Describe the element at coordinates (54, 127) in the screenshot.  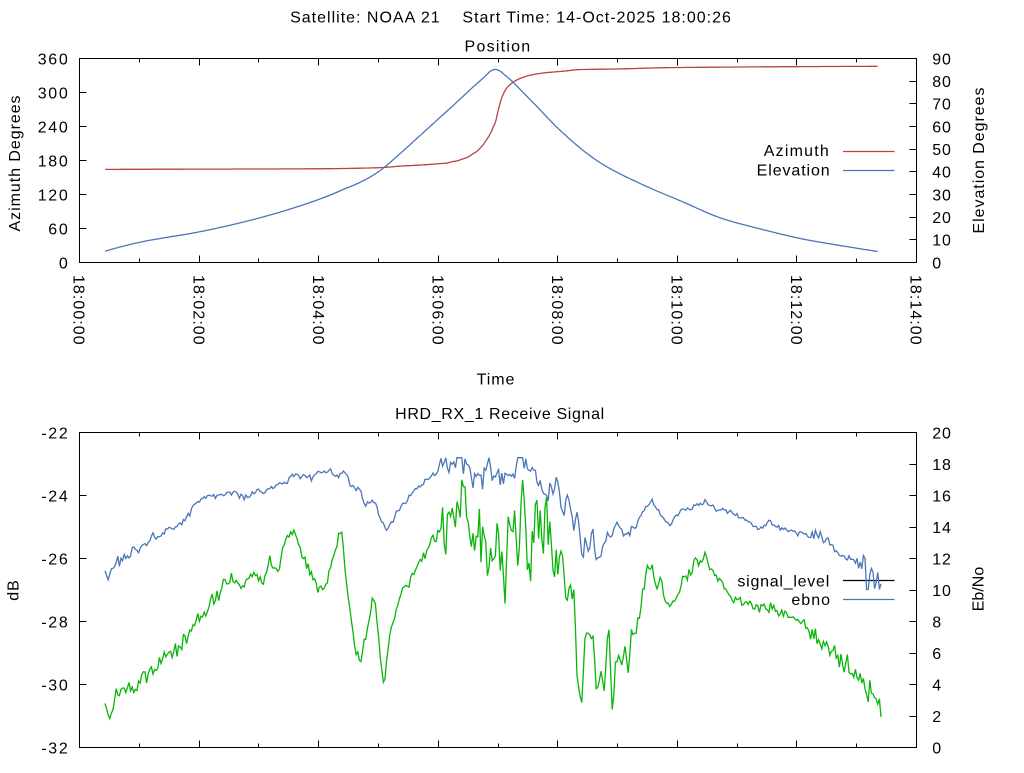
I see `svg-text: 240` at that location.